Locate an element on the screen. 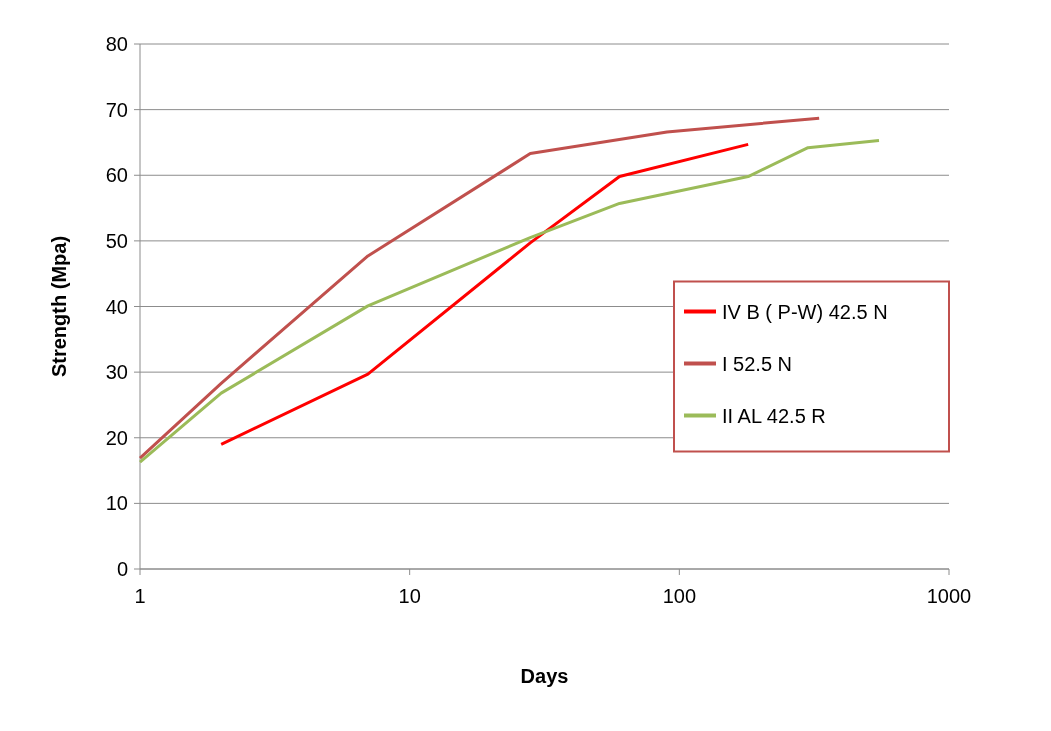 This screenshot has width=1051, height=731. y-tick-label: 40 is located at coordinates (116, 306).